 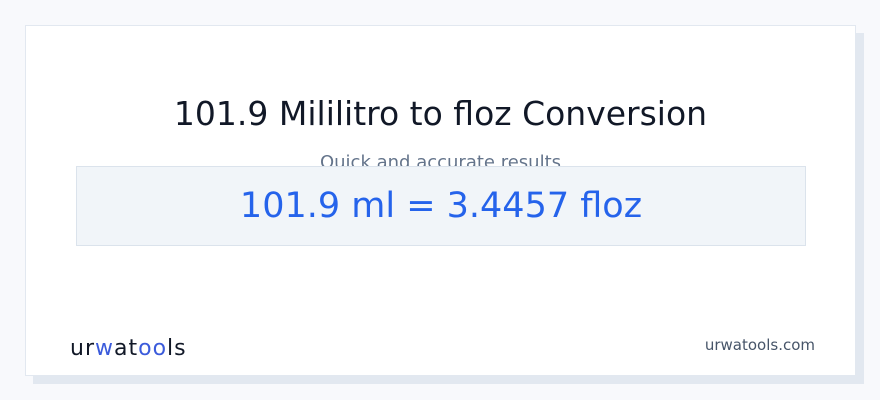 I want to click on logo-part: at, so click(x=126, y=348).